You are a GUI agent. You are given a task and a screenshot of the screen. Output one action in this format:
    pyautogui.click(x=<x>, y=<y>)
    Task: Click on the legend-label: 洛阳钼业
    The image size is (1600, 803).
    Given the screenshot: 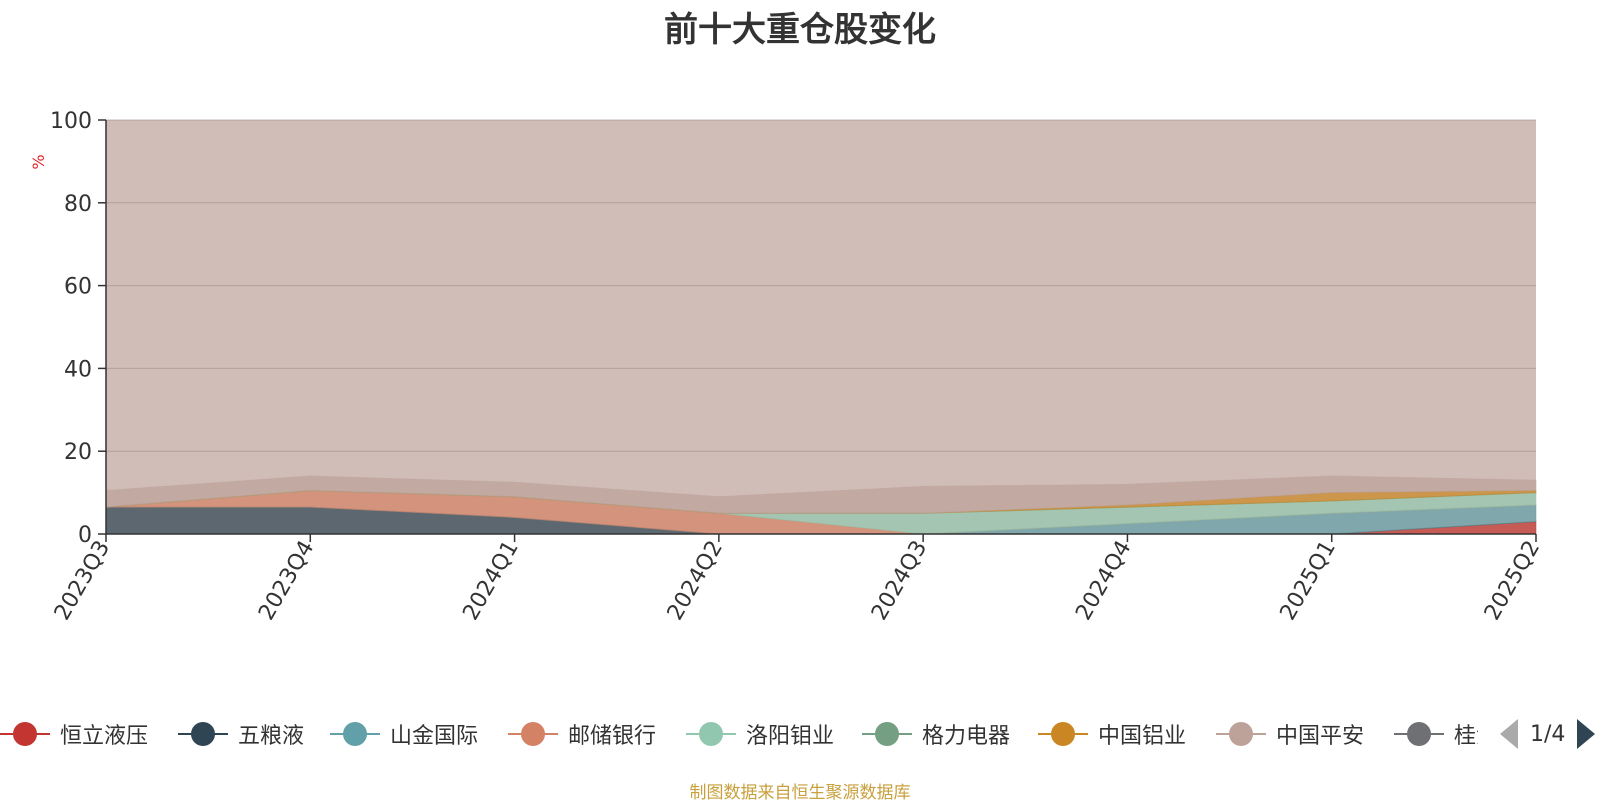 What is the action you would take?
    pyautogui.click(x=790, y=736)
    